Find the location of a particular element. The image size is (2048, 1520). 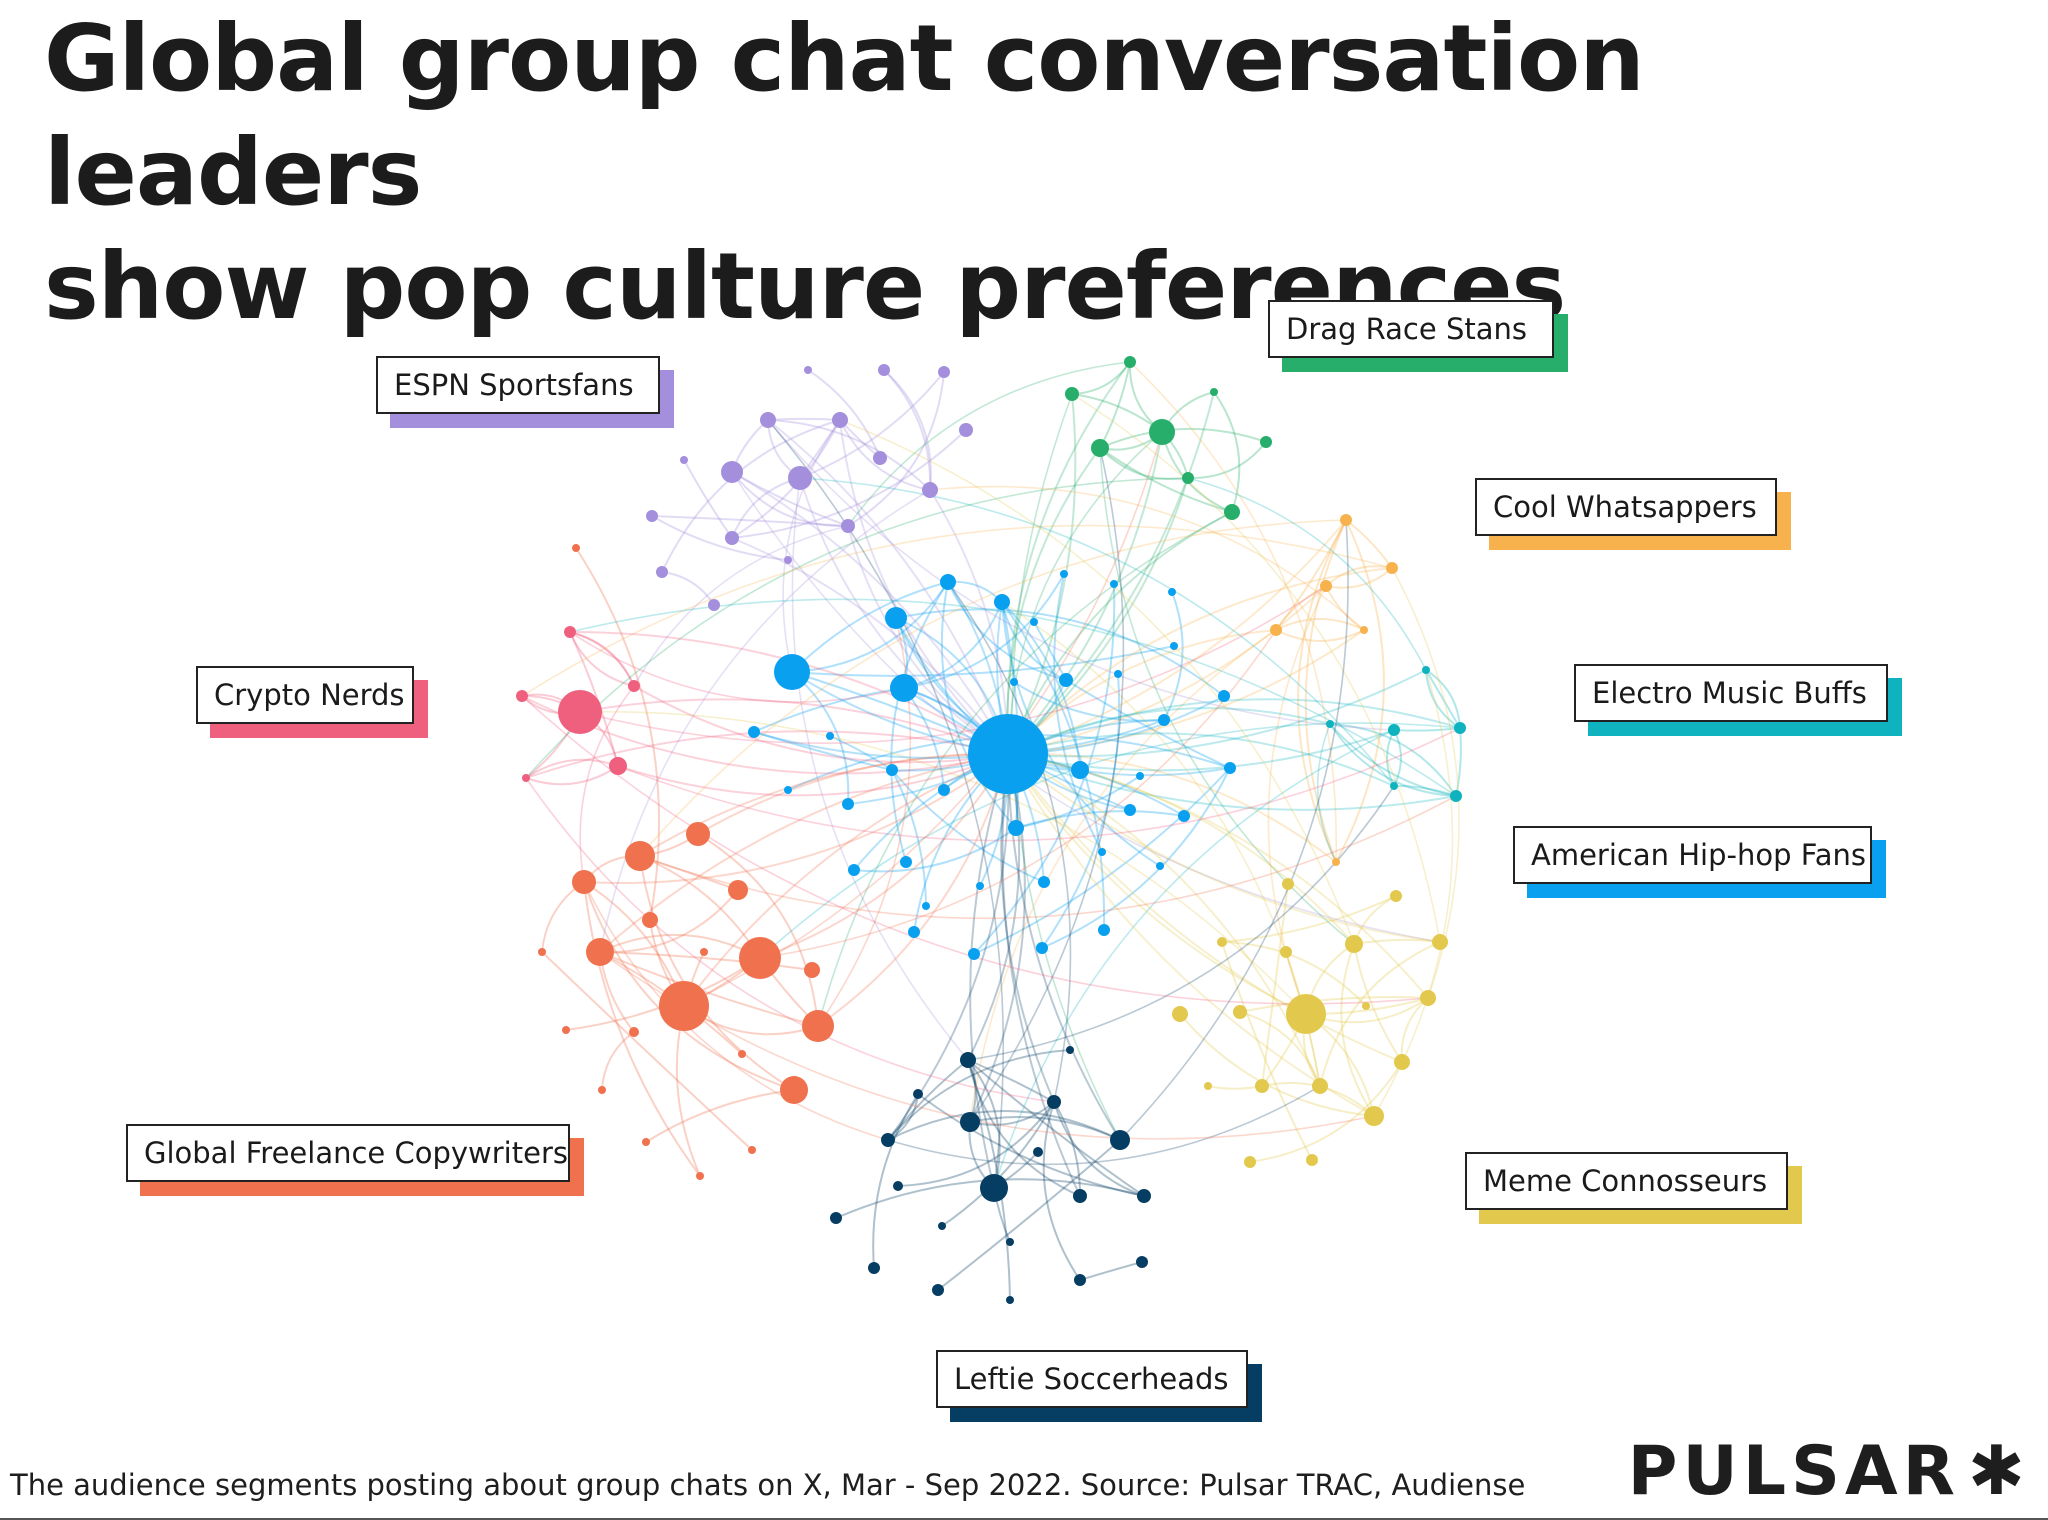

electro-cross-edge is located at coordinates (1307, 574).